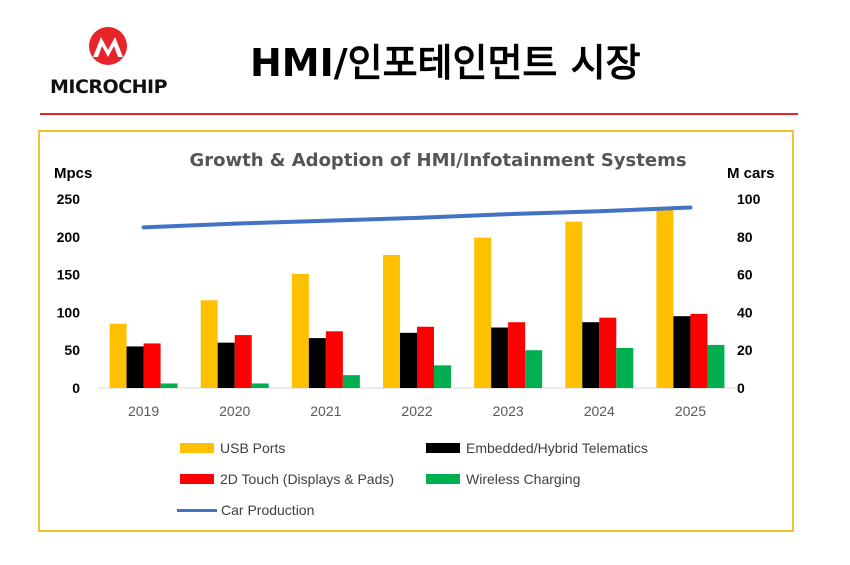  What do you see at coordinates (445, 63) in the screenshot?
I see `page-title: HMI/인포테인먼트 시장` at bounding box center [445, 63].